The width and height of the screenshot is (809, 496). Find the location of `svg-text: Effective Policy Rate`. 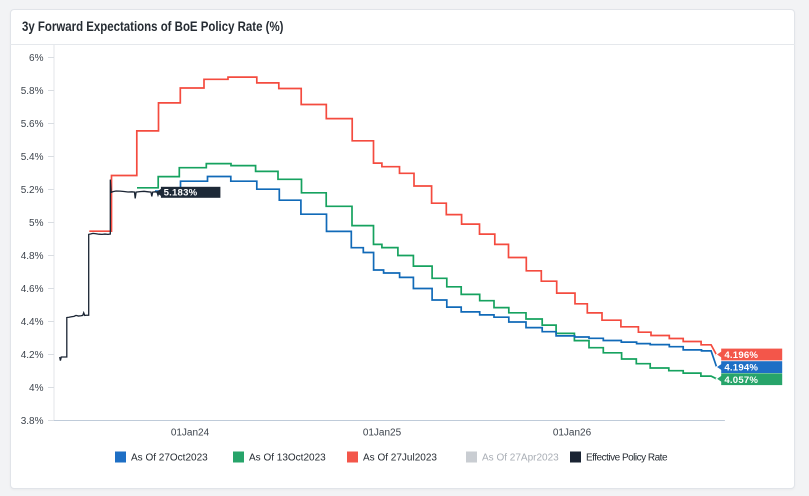

svg-text: Effective Policy Rate is located at coordinates (627, 458).